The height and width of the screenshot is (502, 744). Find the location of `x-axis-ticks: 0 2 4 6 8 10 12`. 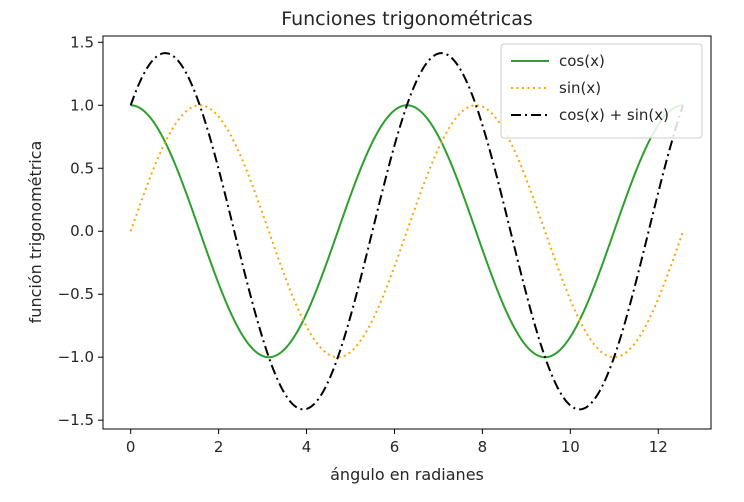

x-axis-ticks: 0 2 4 6 8 10 12 is located at coordinates (397, 442).